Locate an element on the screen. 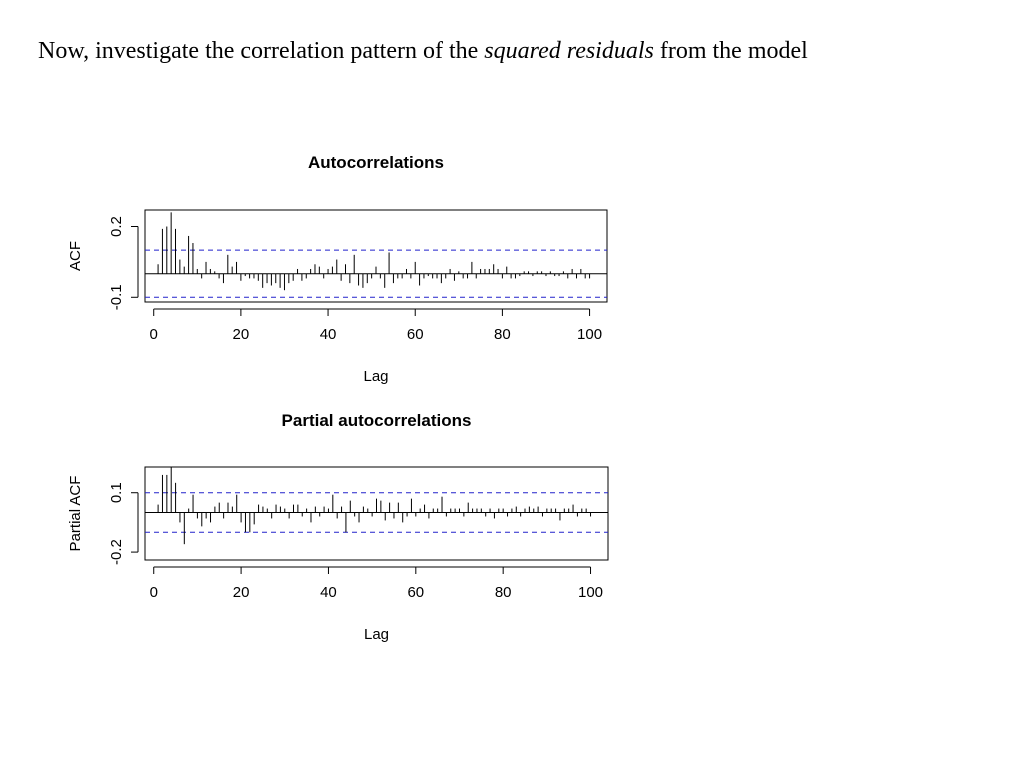 Image resolution: width=1024 pixels, height=768 pixels. y-tick-label: -0.2 is located at coordinates (116, 552).